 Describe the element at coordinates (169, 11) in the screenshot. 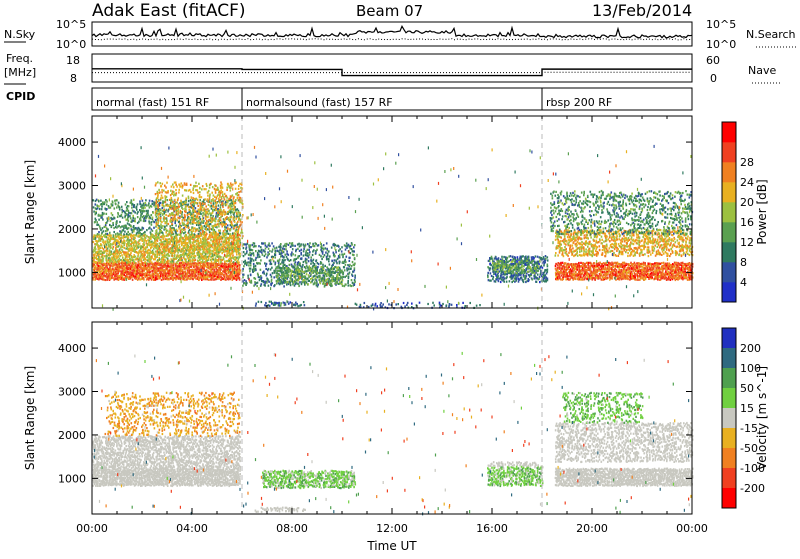

I see `plot-title: Adak East (fitACF)` at that location.